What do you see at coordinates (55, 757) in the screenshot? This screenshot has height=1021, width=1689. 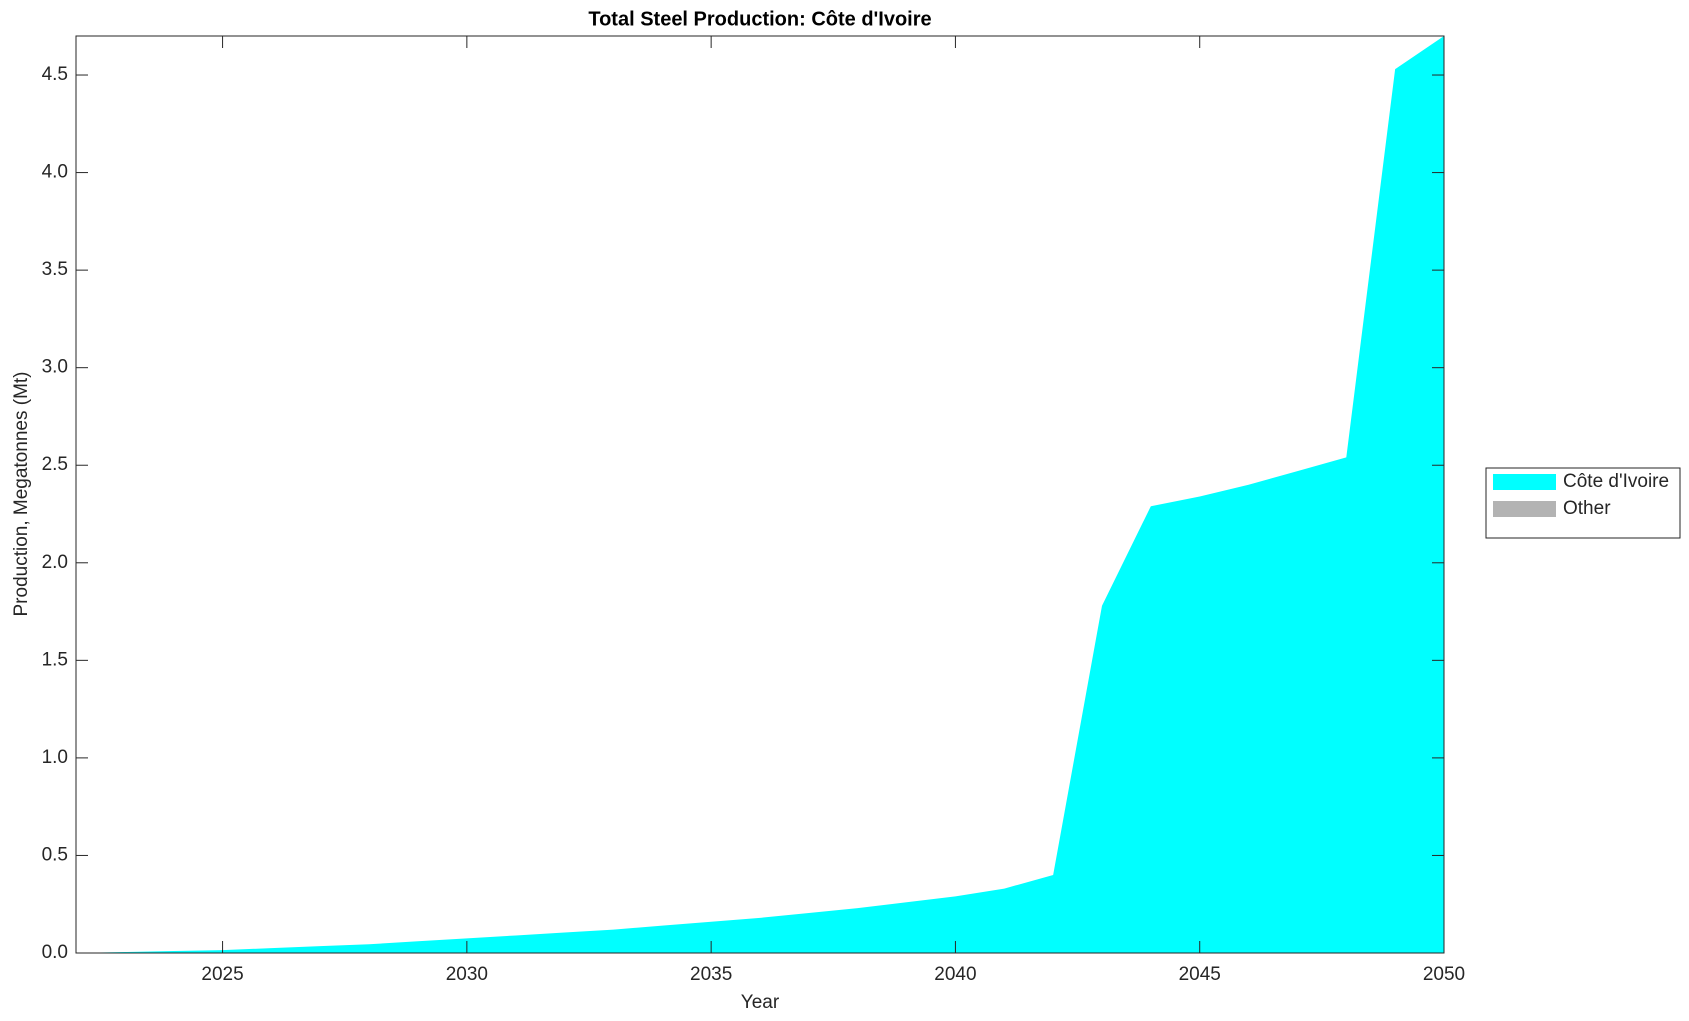 I see `y-tick-label: 1.0` at bounding box center [55, 757].